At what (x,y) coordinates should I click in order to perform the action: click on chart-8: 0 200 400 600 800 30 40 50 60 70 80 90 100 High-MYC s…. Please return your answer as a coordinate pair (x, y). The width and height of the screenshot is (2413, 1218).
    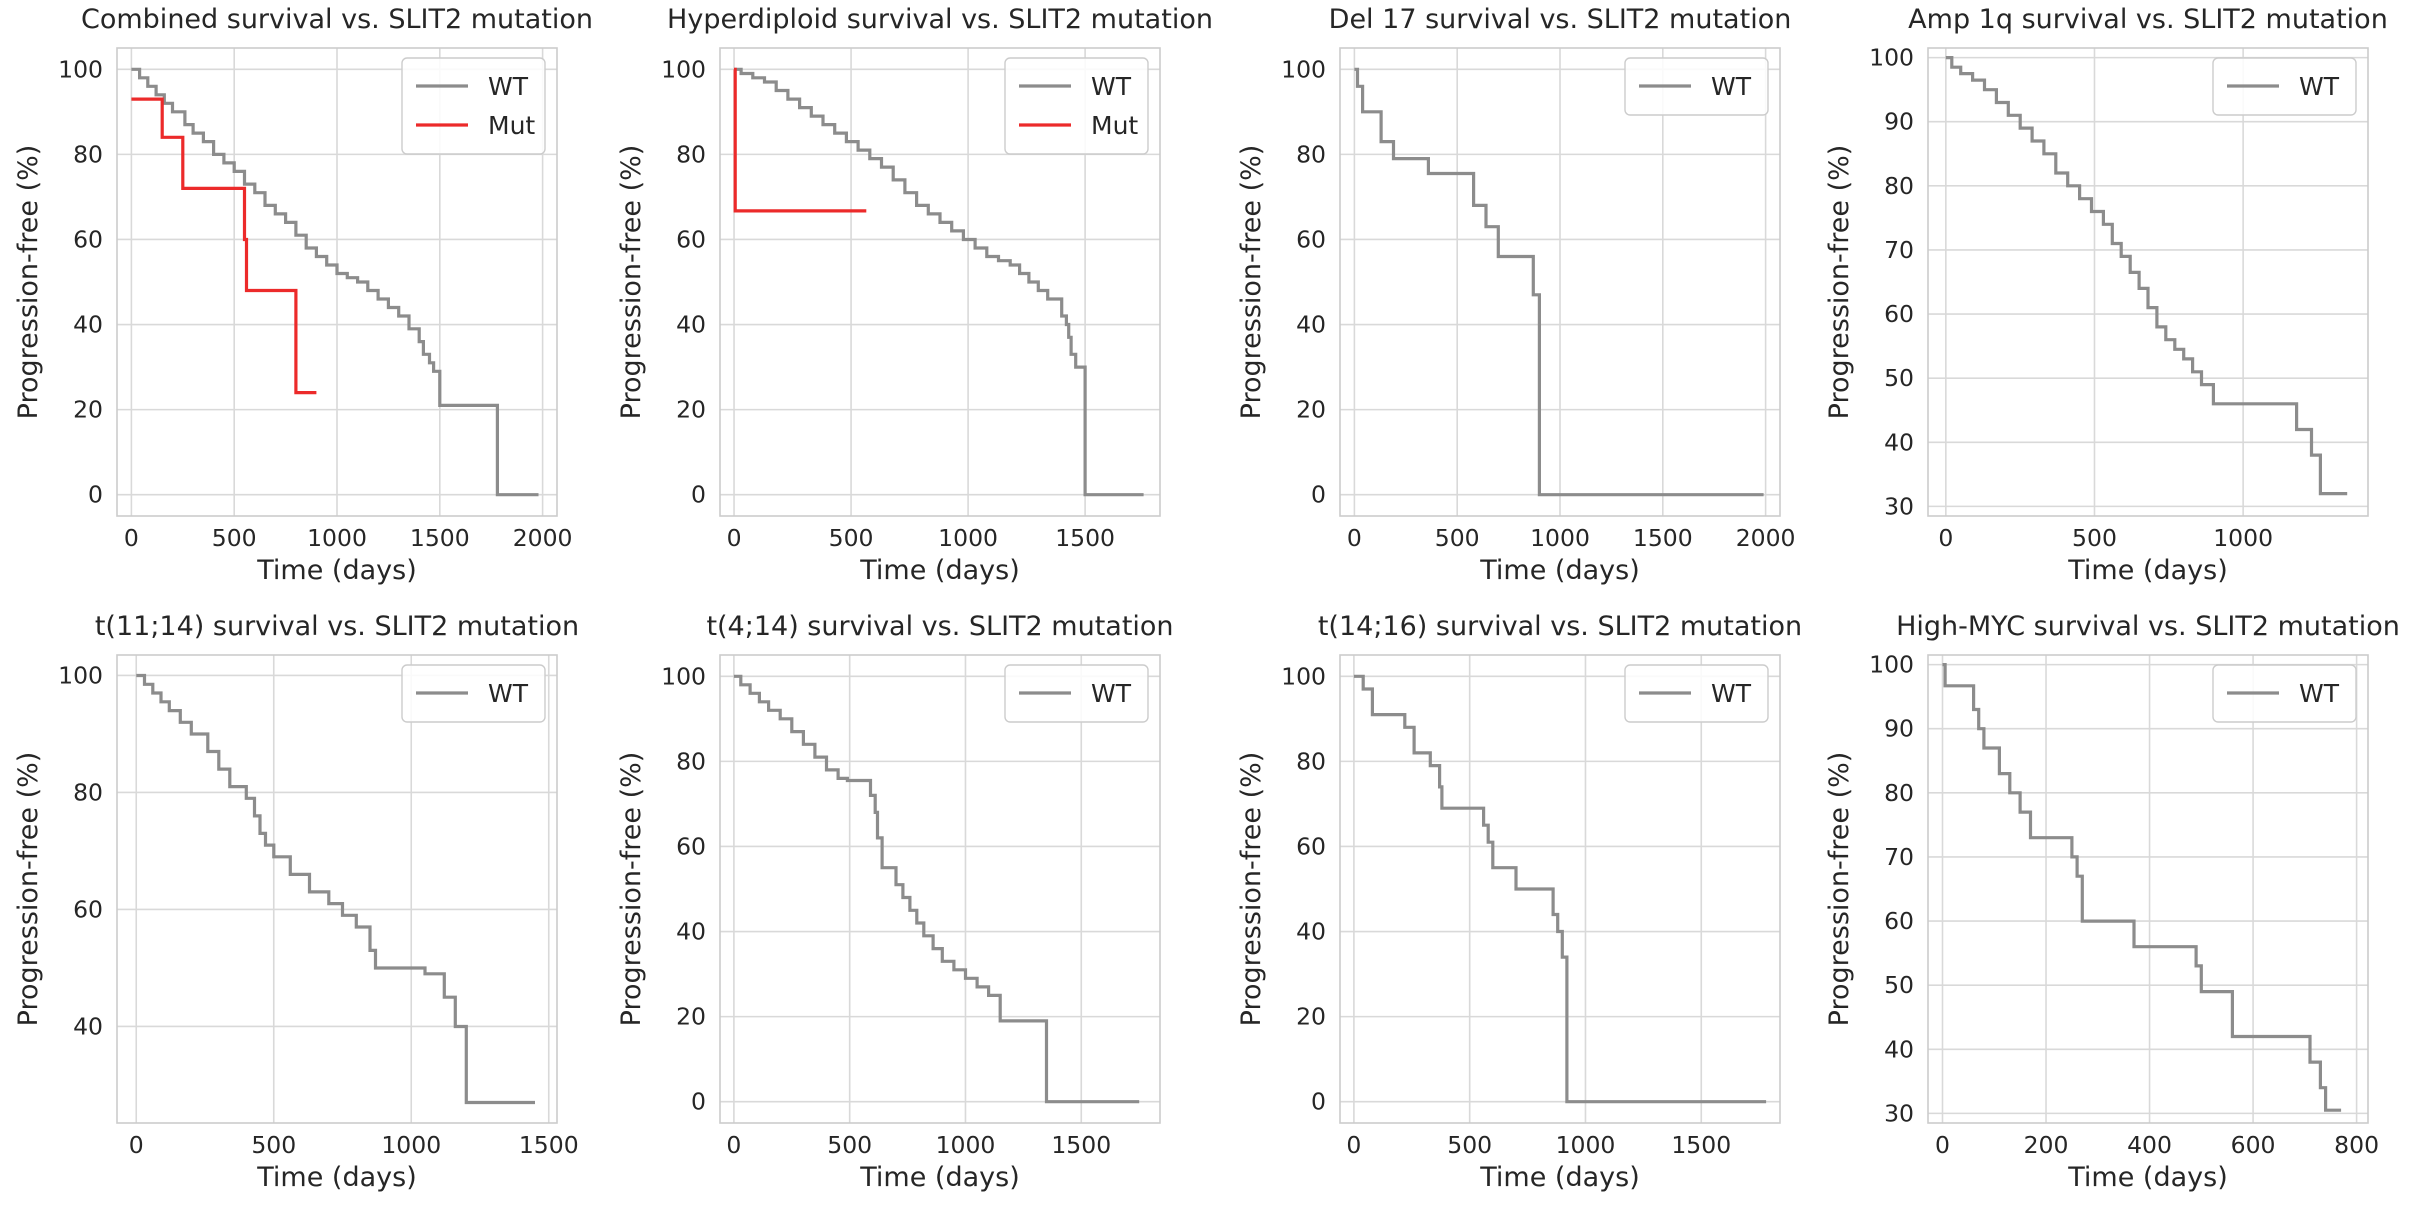
    Looking at the image, I should click on (2112, 902).